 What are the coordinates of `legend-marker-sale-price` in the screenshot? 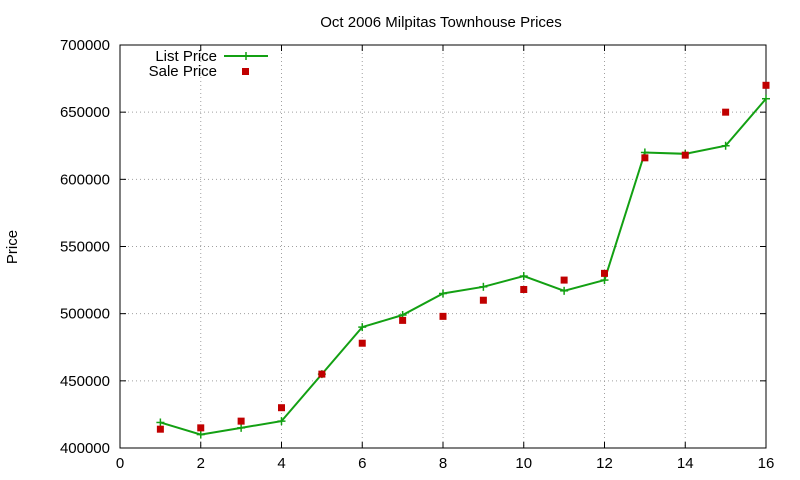 It's located at (245, 71).